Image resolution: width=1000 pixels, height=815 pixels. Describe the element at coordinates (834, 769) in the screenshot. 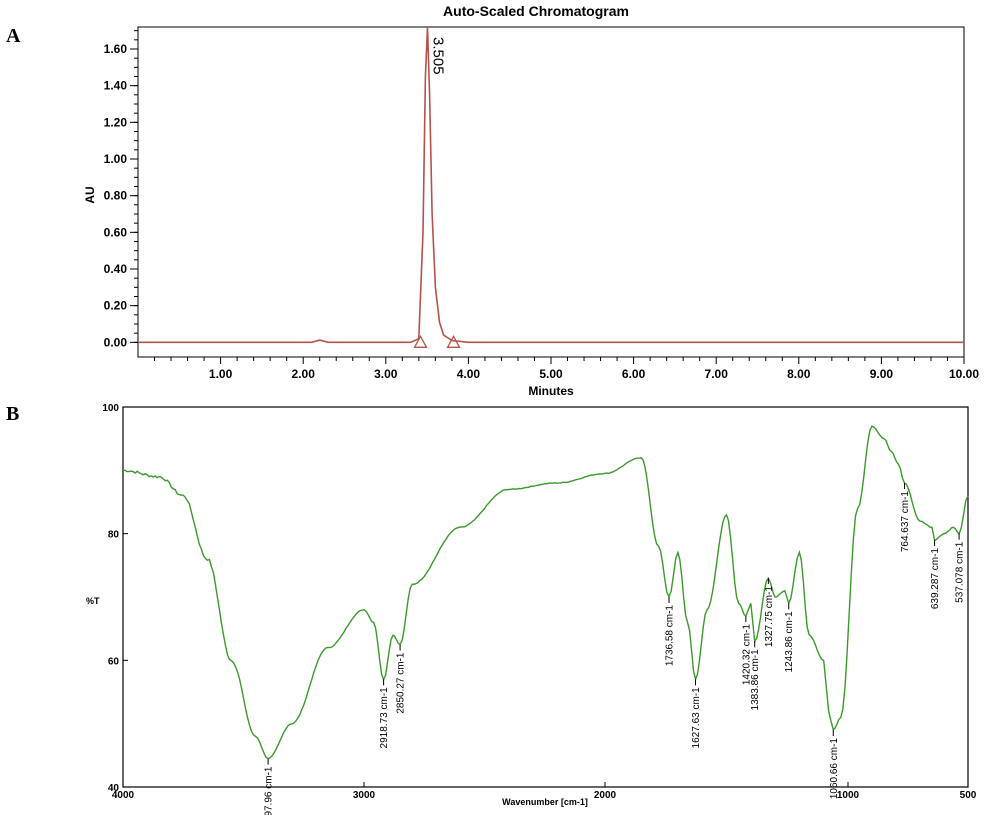

I see `chart-b-peak-label: 1060.66 cm-1` at that location.